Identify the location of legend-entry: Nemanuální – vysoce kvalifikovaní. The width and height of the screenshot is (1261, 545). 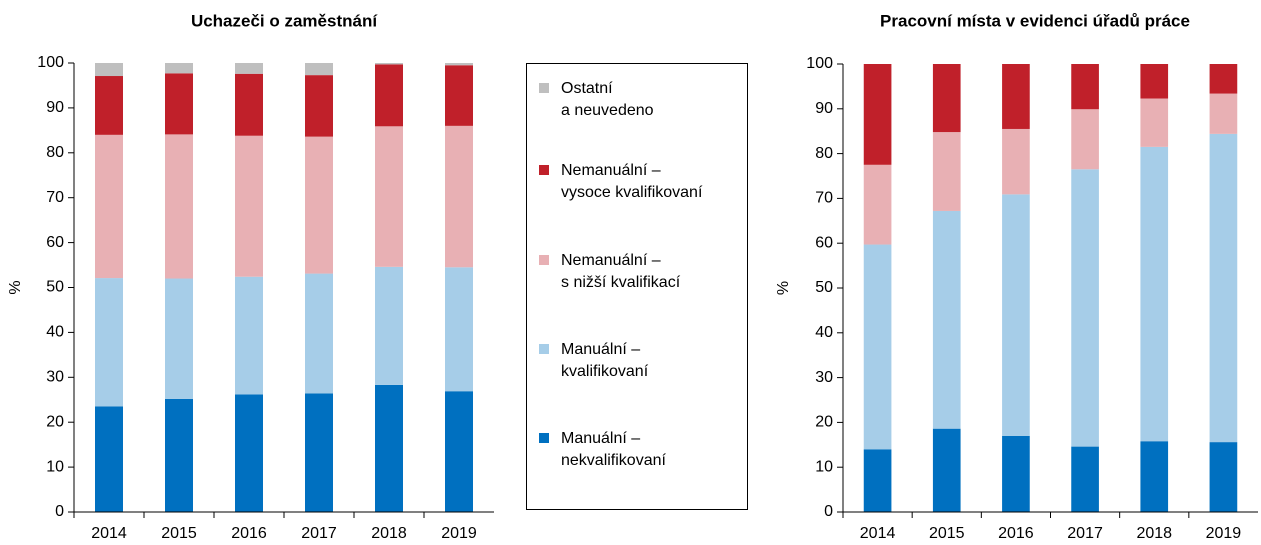
(620, 182).